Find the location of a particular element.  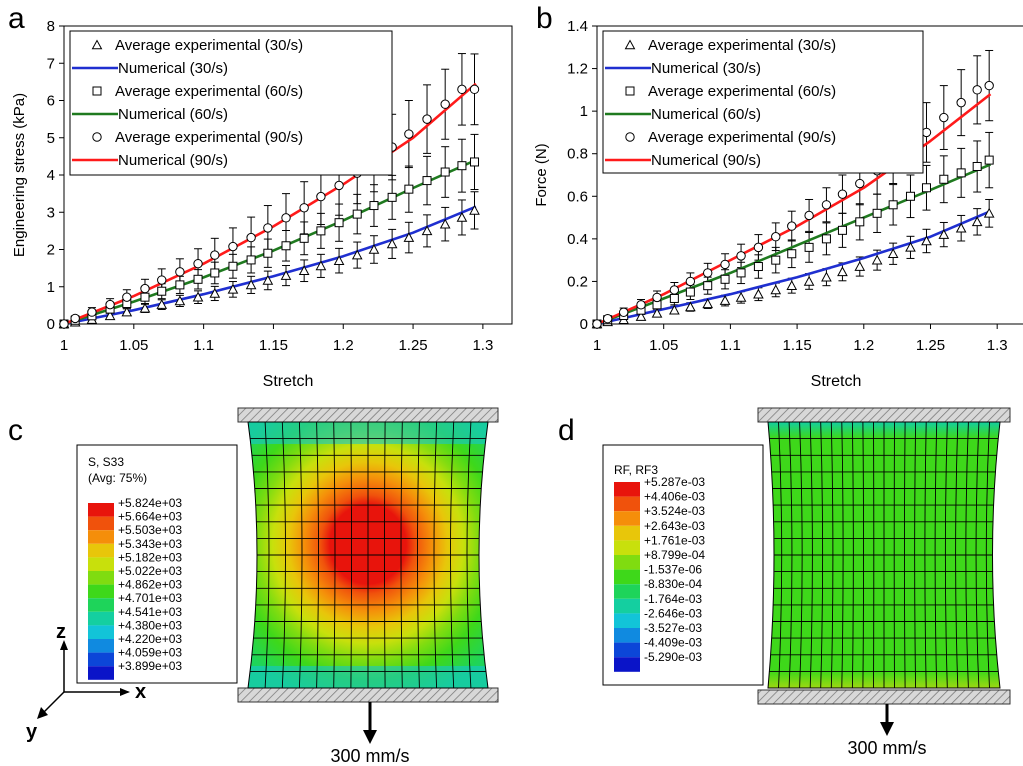

x-tick-label-b: 1.3 is located at coordinates (997, 345).